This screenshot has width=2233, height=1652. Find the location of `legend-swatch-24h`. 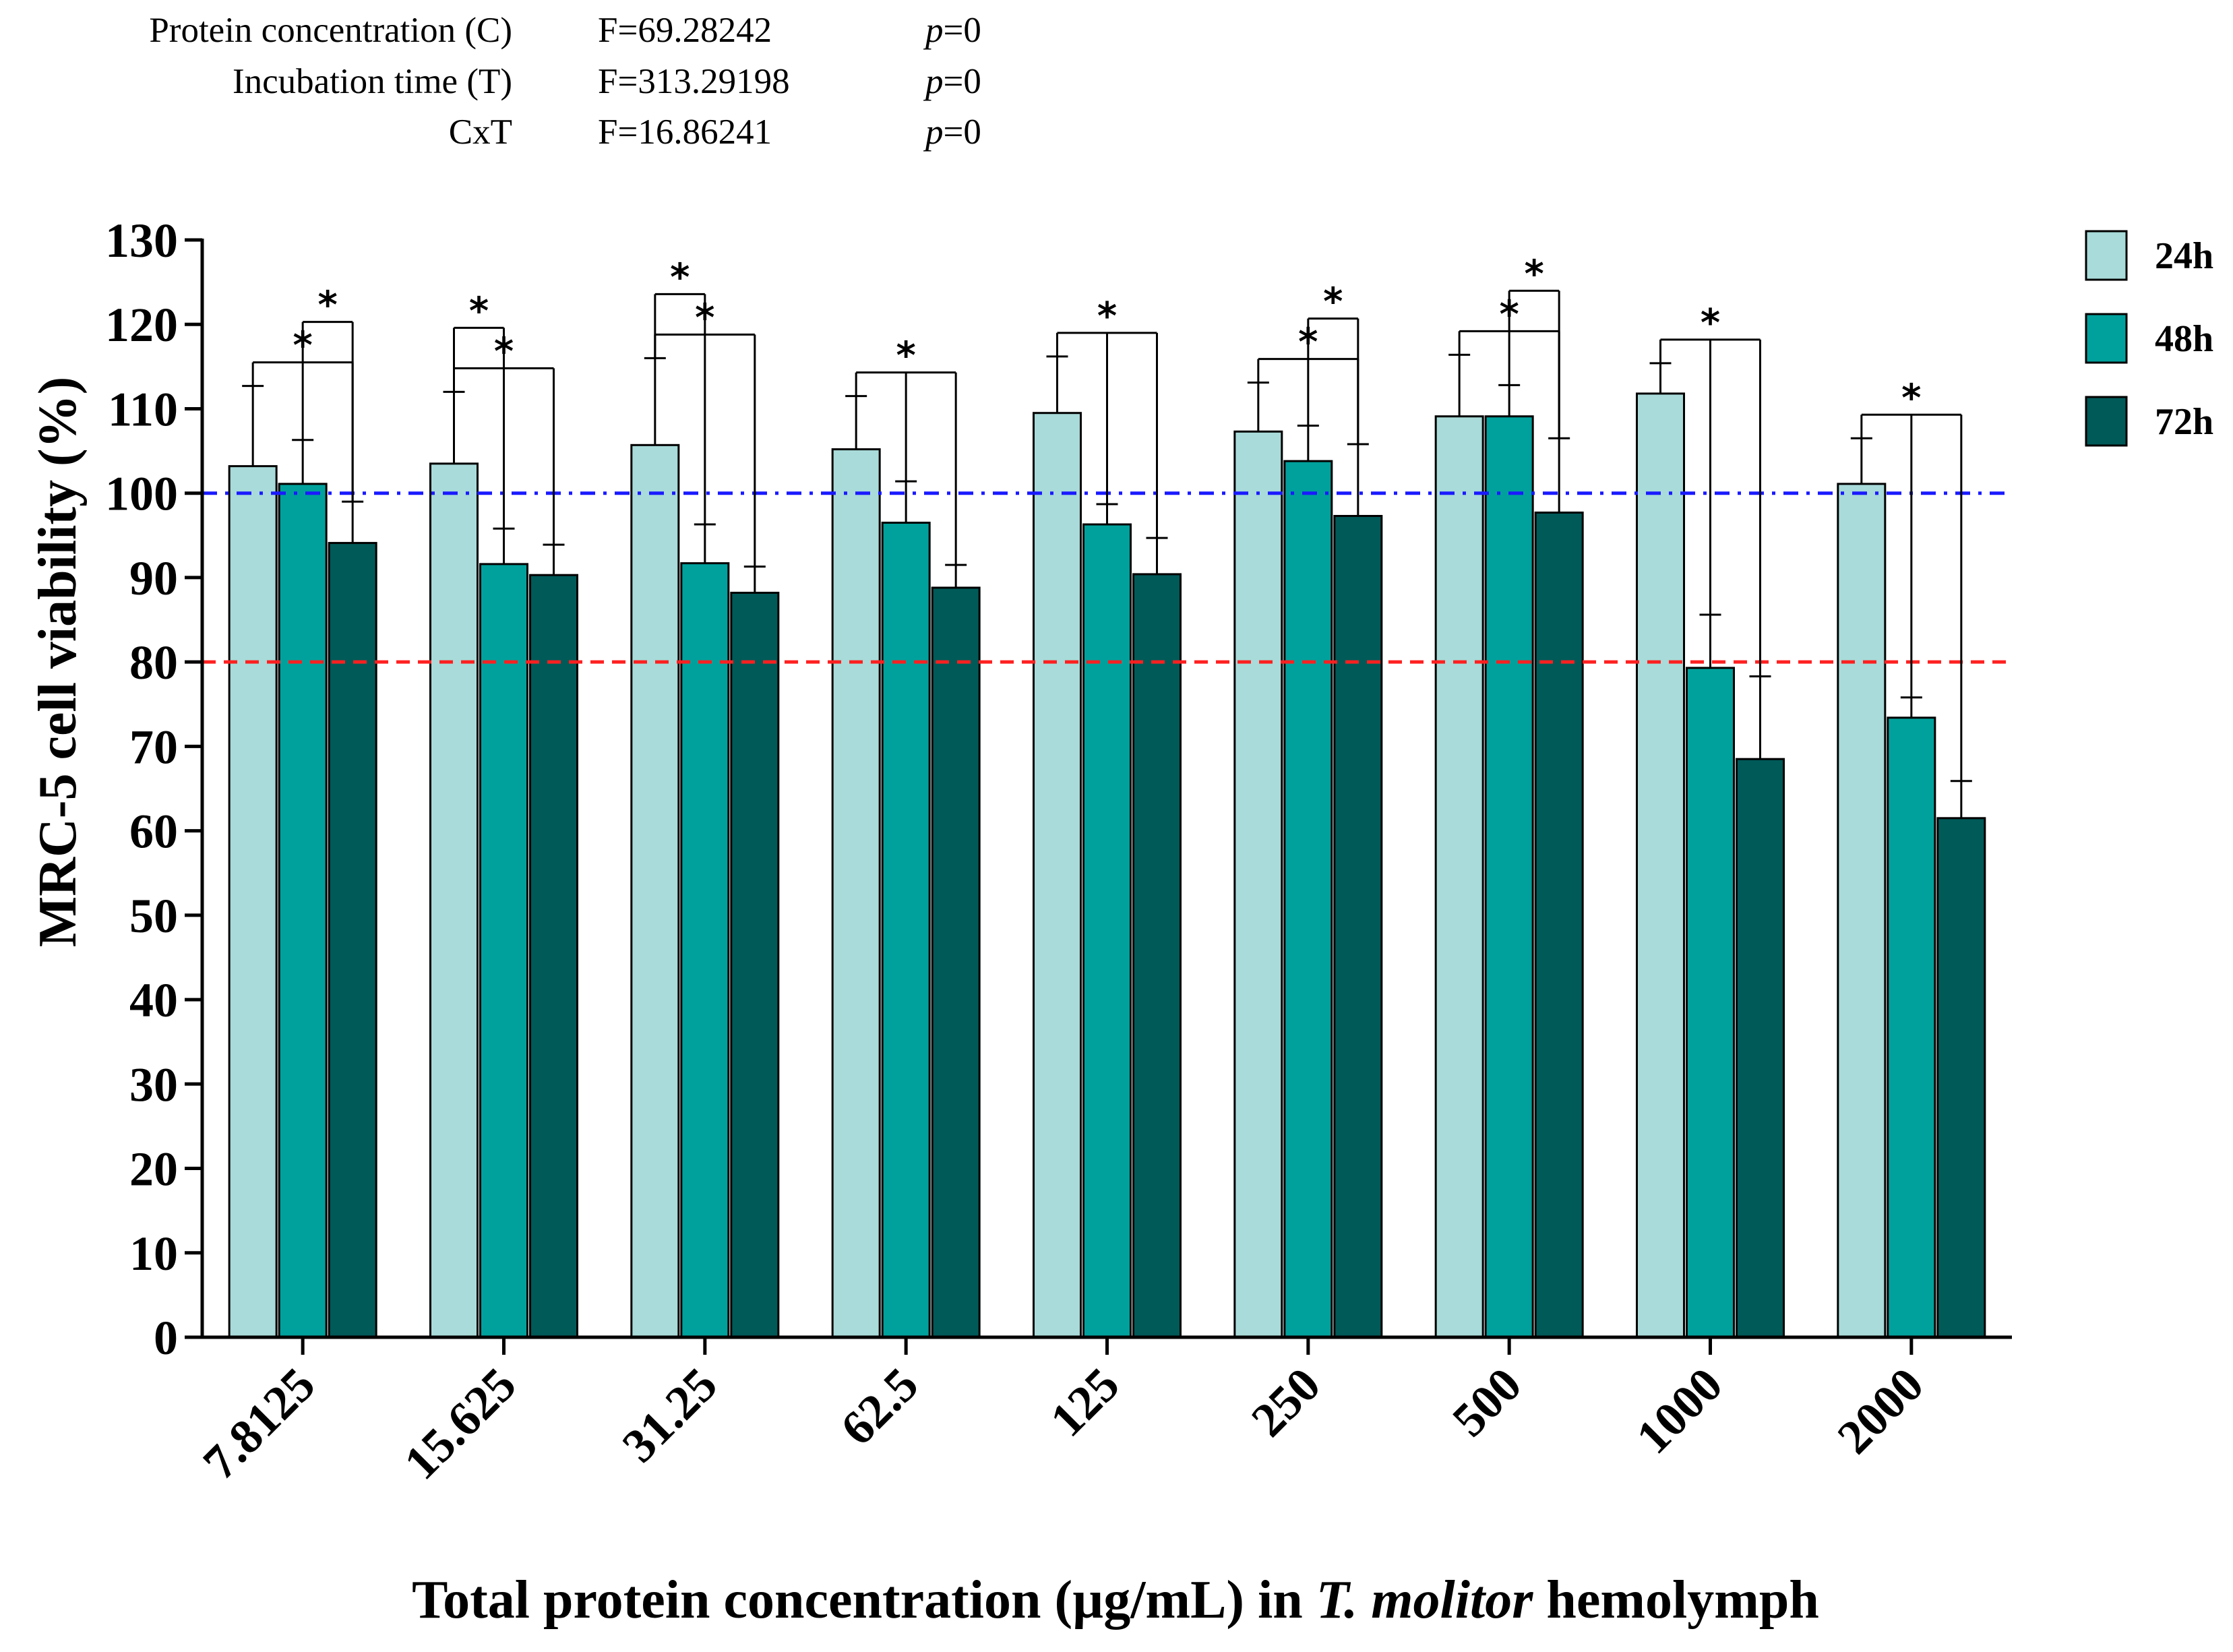

legend-swatch-24h is located at coordinates (2106, 256).